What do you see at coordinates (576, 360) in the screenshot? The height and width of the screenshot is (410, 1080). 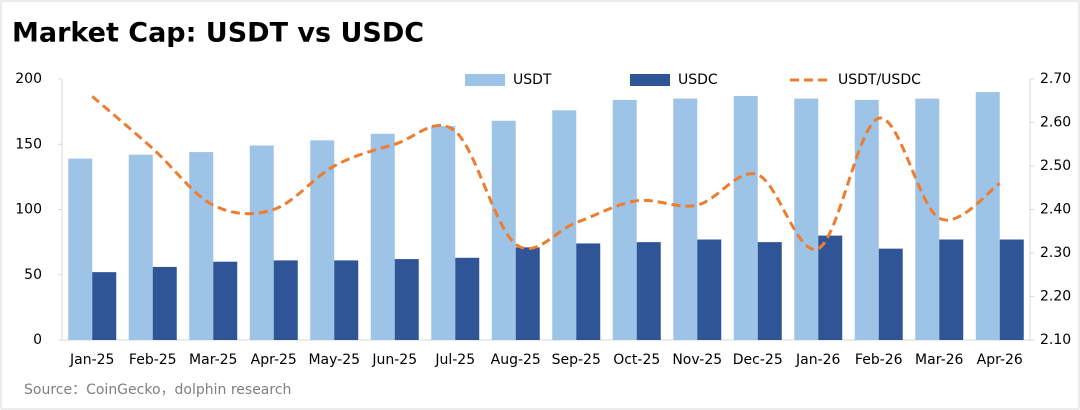 I see `x-tick-label: Sep-25` at bounding box center [576, 360].